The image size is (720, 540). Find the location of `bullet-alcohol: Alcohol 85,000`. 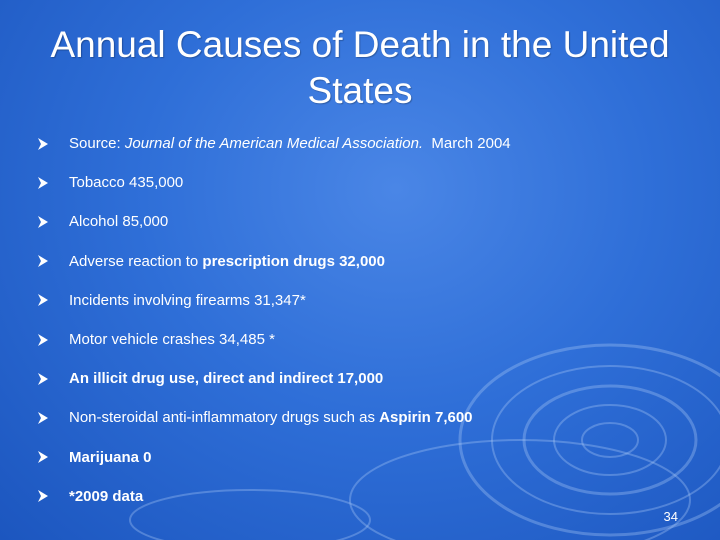

bullet-alcohol: Alcohol 85,000 is located at coordinates (368, 221).